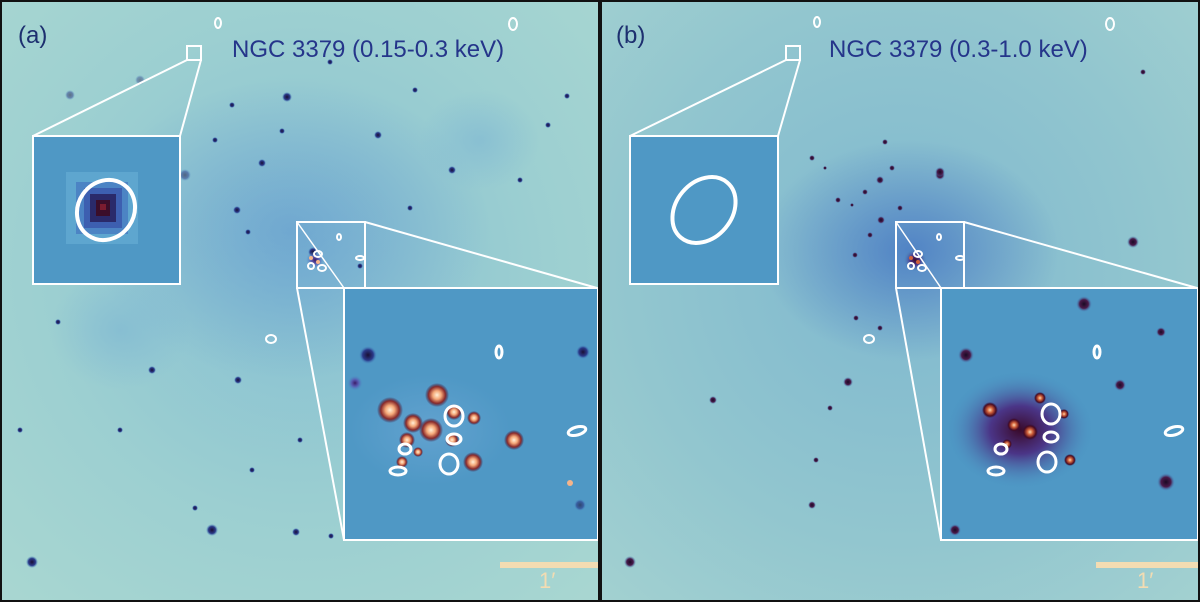 The width and height of the screenshot is (1200, 604). What do you see at coordinates (33, 35) in the screenshot?
I see `panel-label: (a)` at bounding box center [33, 35].